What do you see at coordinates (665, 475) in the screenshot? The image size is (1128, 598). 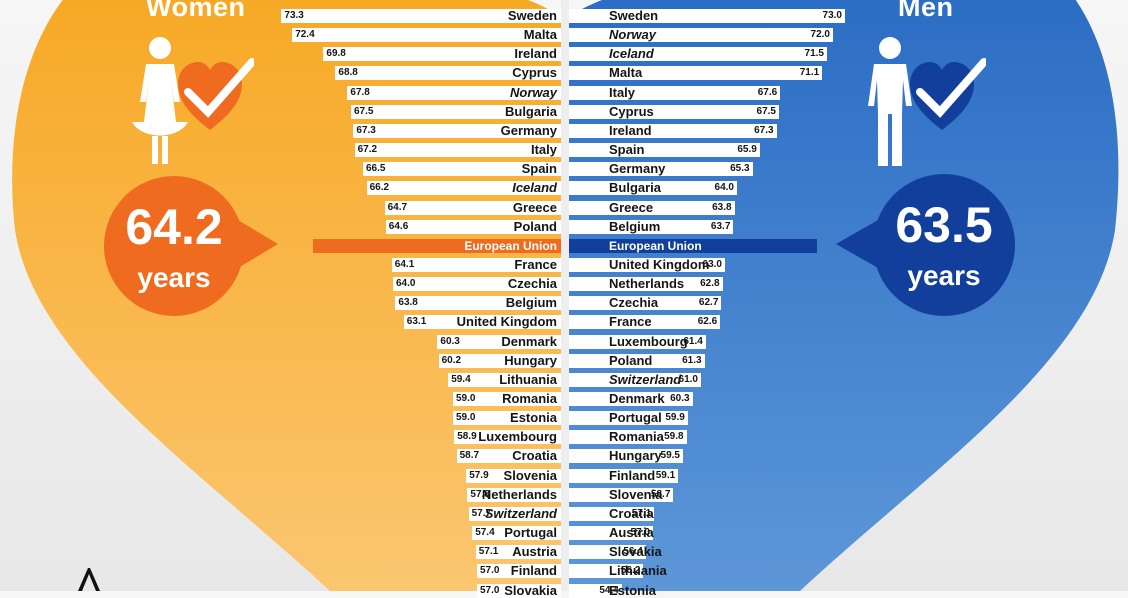 I see `men-value-label: 59.1` at bounding box center [665, 475].